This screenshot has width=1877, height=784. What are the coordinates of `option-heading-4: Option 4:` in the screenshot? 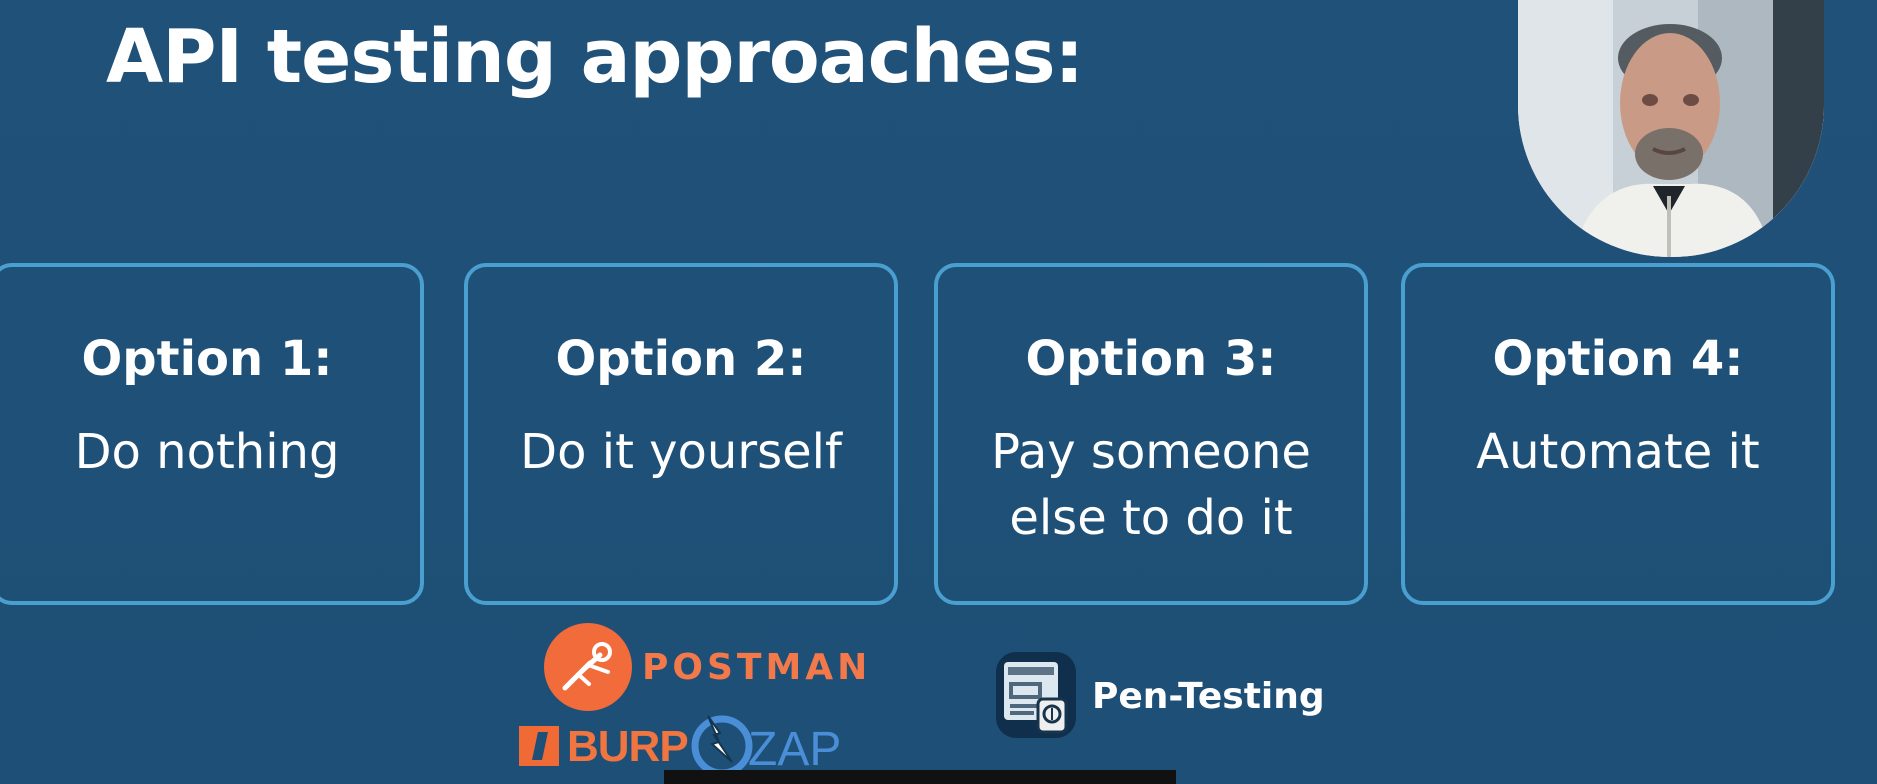 It's located at (1618, 359).